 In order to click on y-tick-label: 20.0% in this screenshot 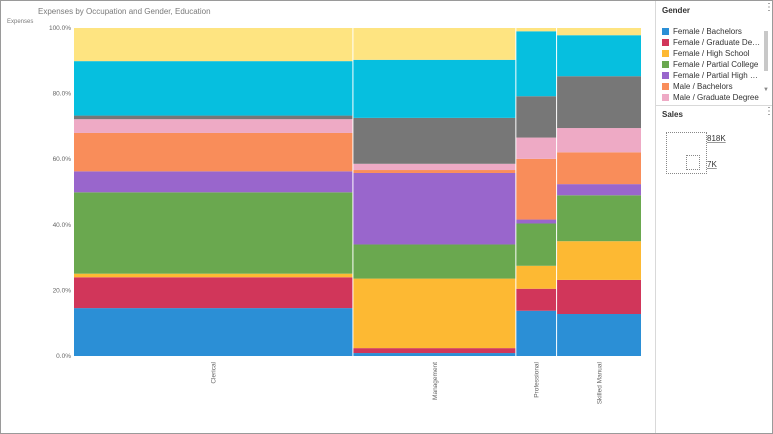, I will do `click(62, 290)`.